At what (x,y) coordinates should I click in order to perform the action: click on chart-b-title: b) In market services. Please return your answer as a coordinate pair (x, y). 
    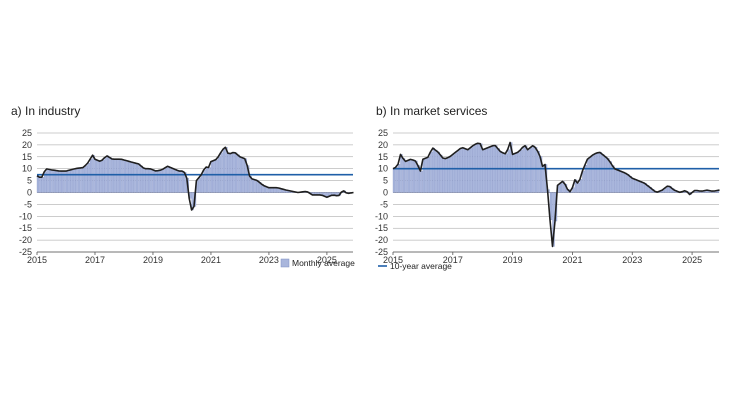
    Looking at the image, I should click on (432, 111).